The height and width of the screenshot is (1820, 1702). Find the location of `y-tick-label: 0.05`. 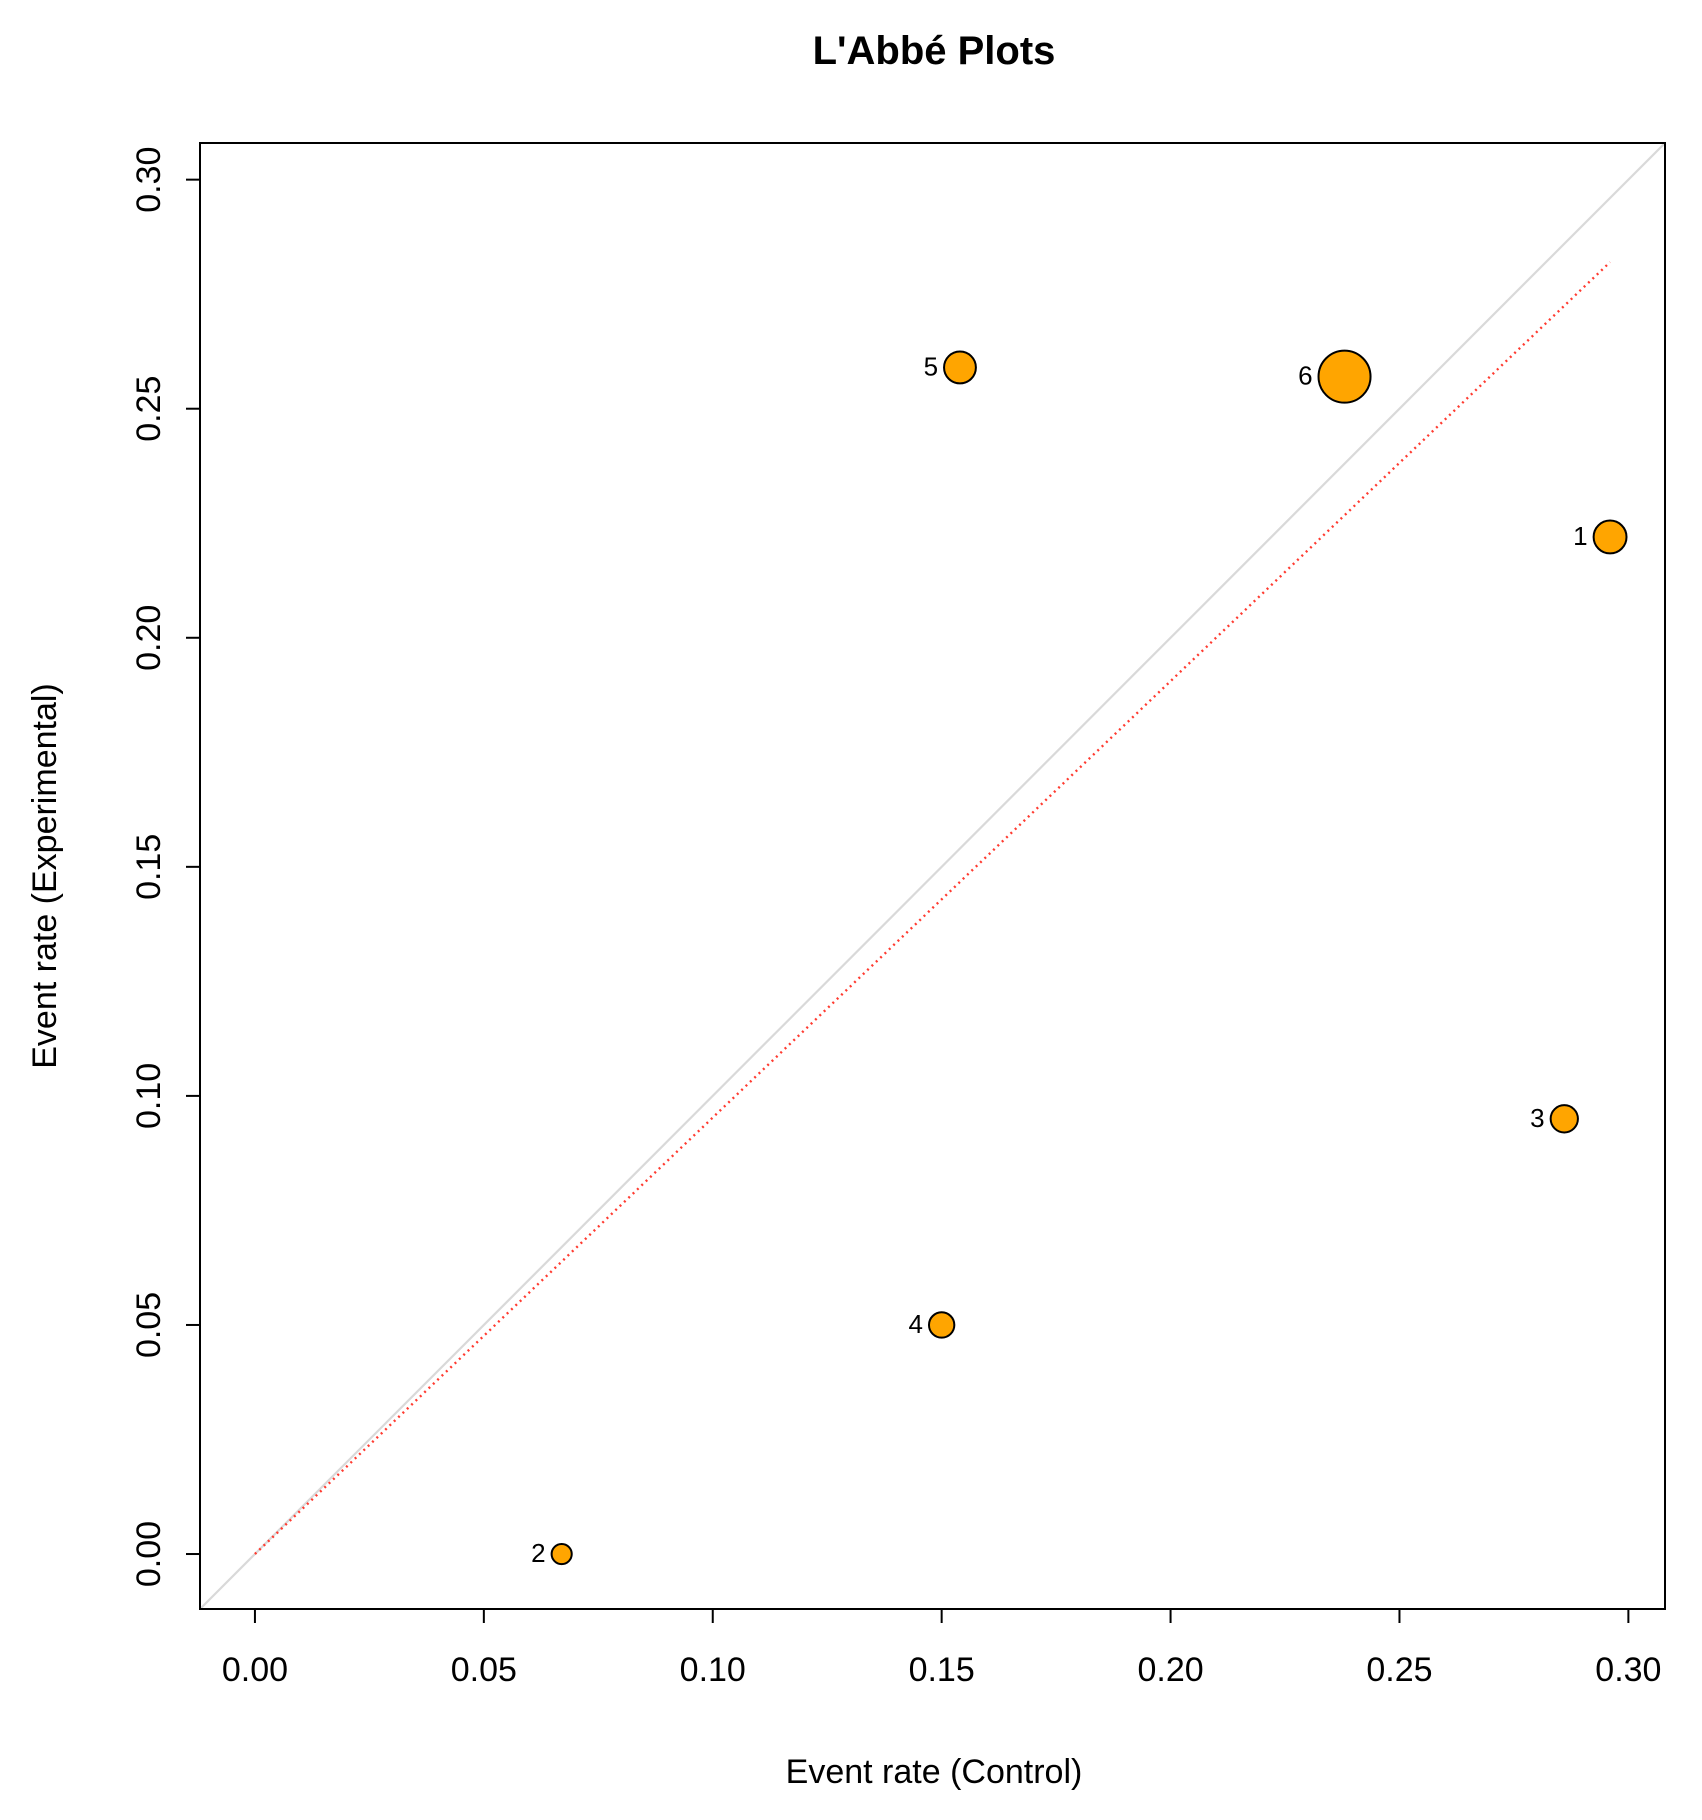

y-tick-label: 0.05 is located at coordinates (149, 1325).